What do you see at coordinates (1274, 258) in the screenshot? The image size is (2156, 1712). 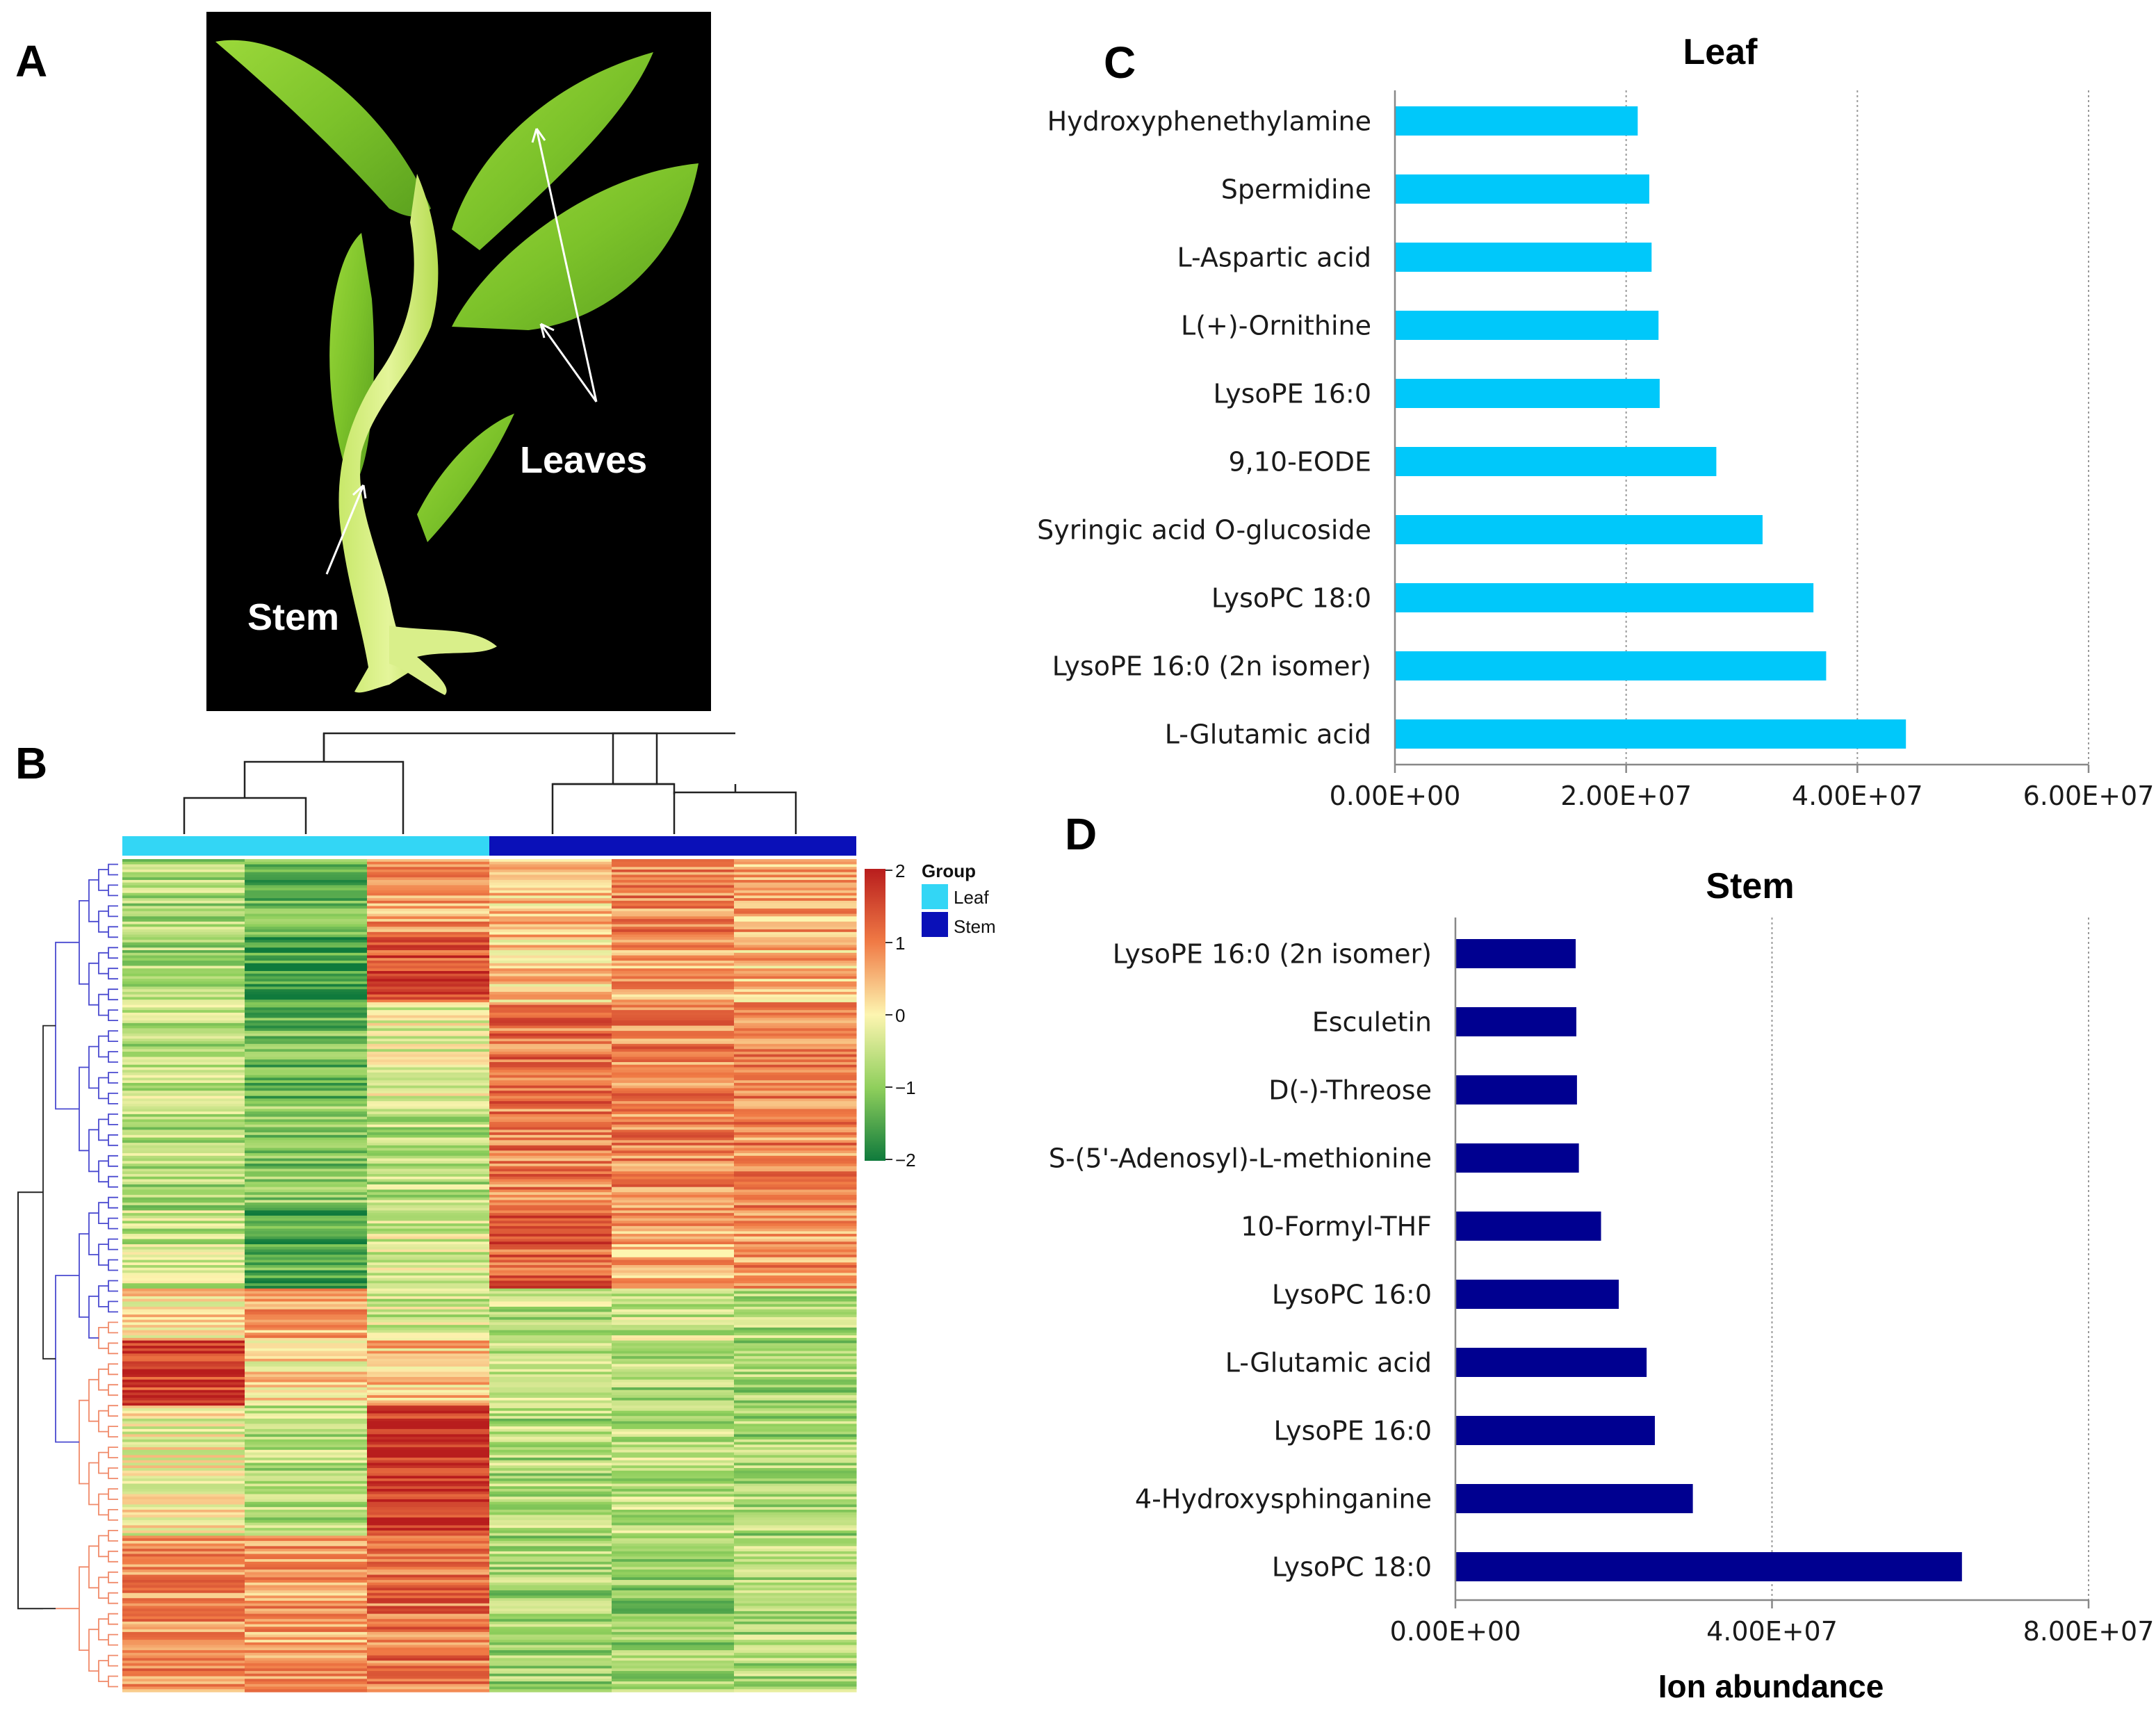 I see `leaf-category-label: L-Aspartic acid` at bounding box center [1274, 258].